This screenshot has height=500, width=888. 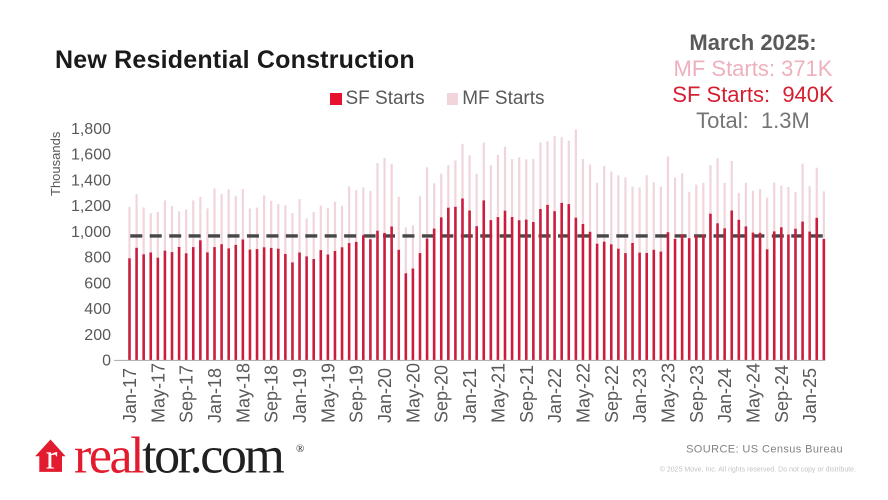 I want to click on svg-text: Sep-24, so click(x=782, y=394).